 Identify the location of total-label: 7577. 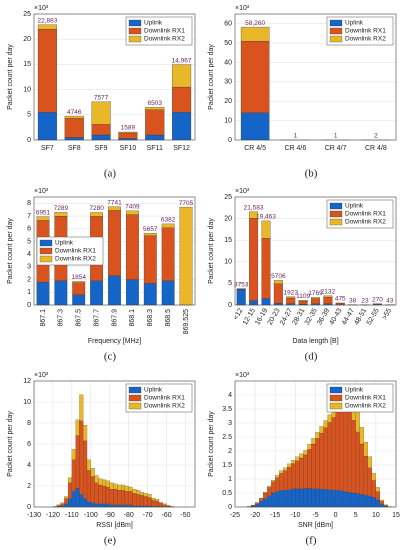
(101, 98).